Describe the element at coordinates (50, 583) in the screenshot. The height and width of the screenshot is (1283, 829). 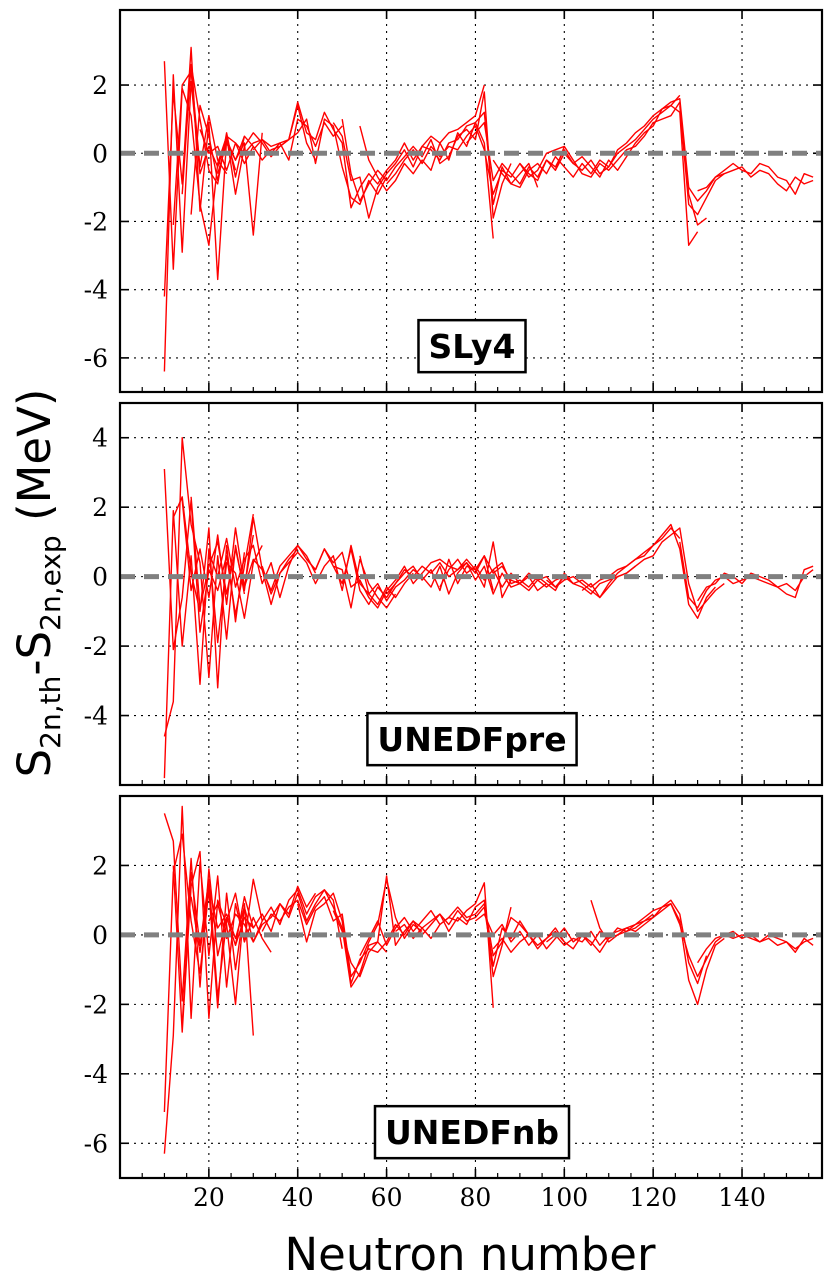
I see `y-axis-title-sub2: 2n,exp` at that location.